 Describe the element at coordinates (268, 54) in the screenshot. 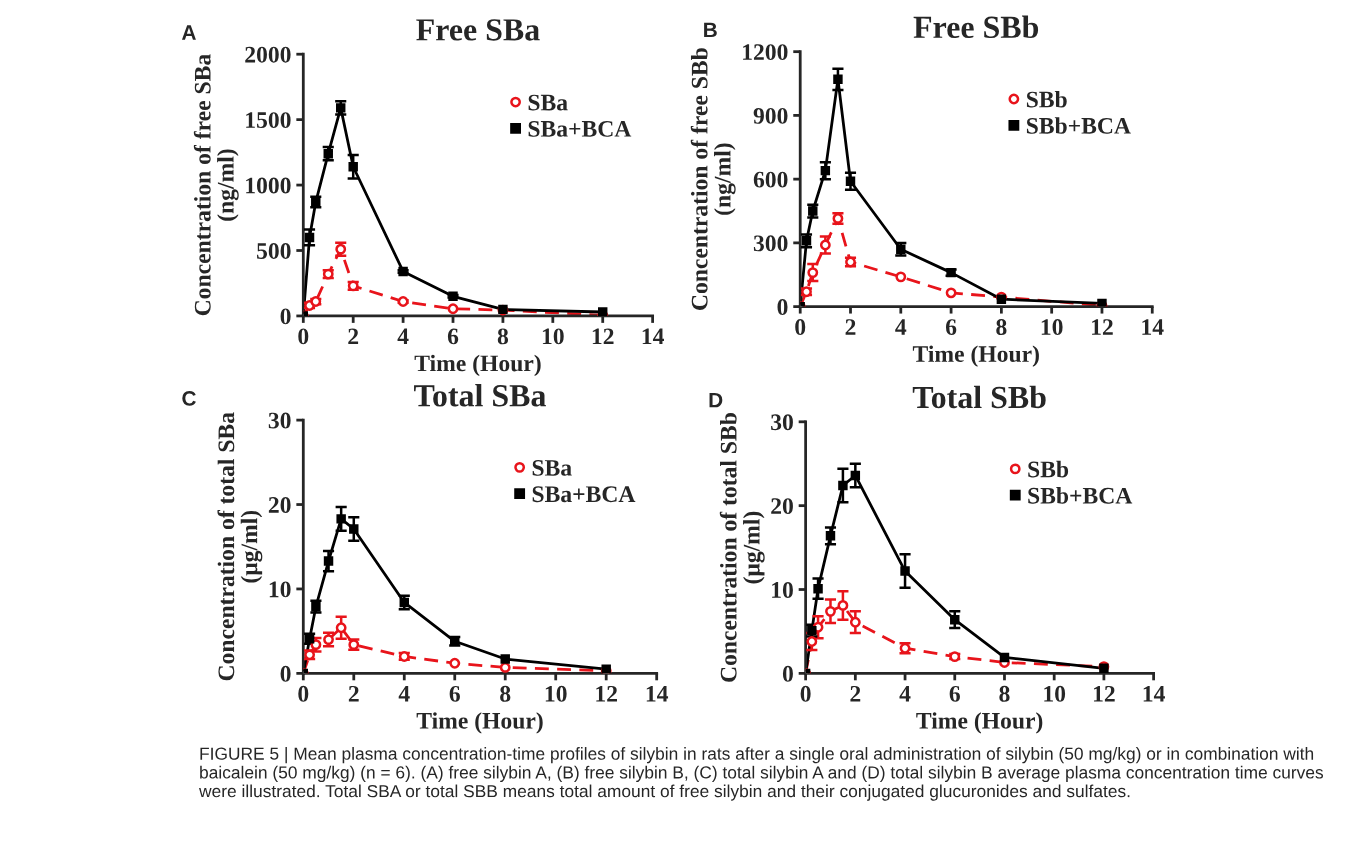

I see `y-tick-label: 2000` at that location.